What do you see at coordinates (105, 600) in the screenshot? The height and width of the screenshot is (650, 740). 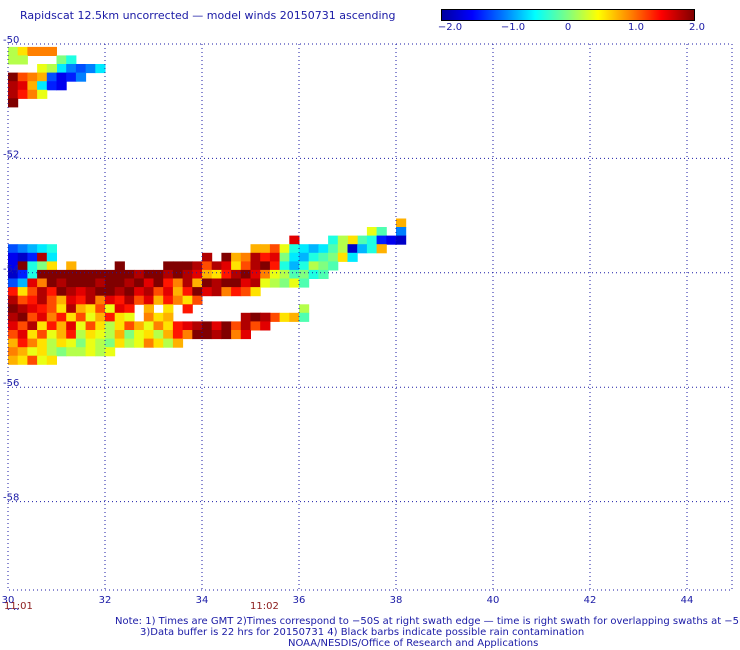 I see `lon-tick-label: 32` at bounding box center [105, 600].